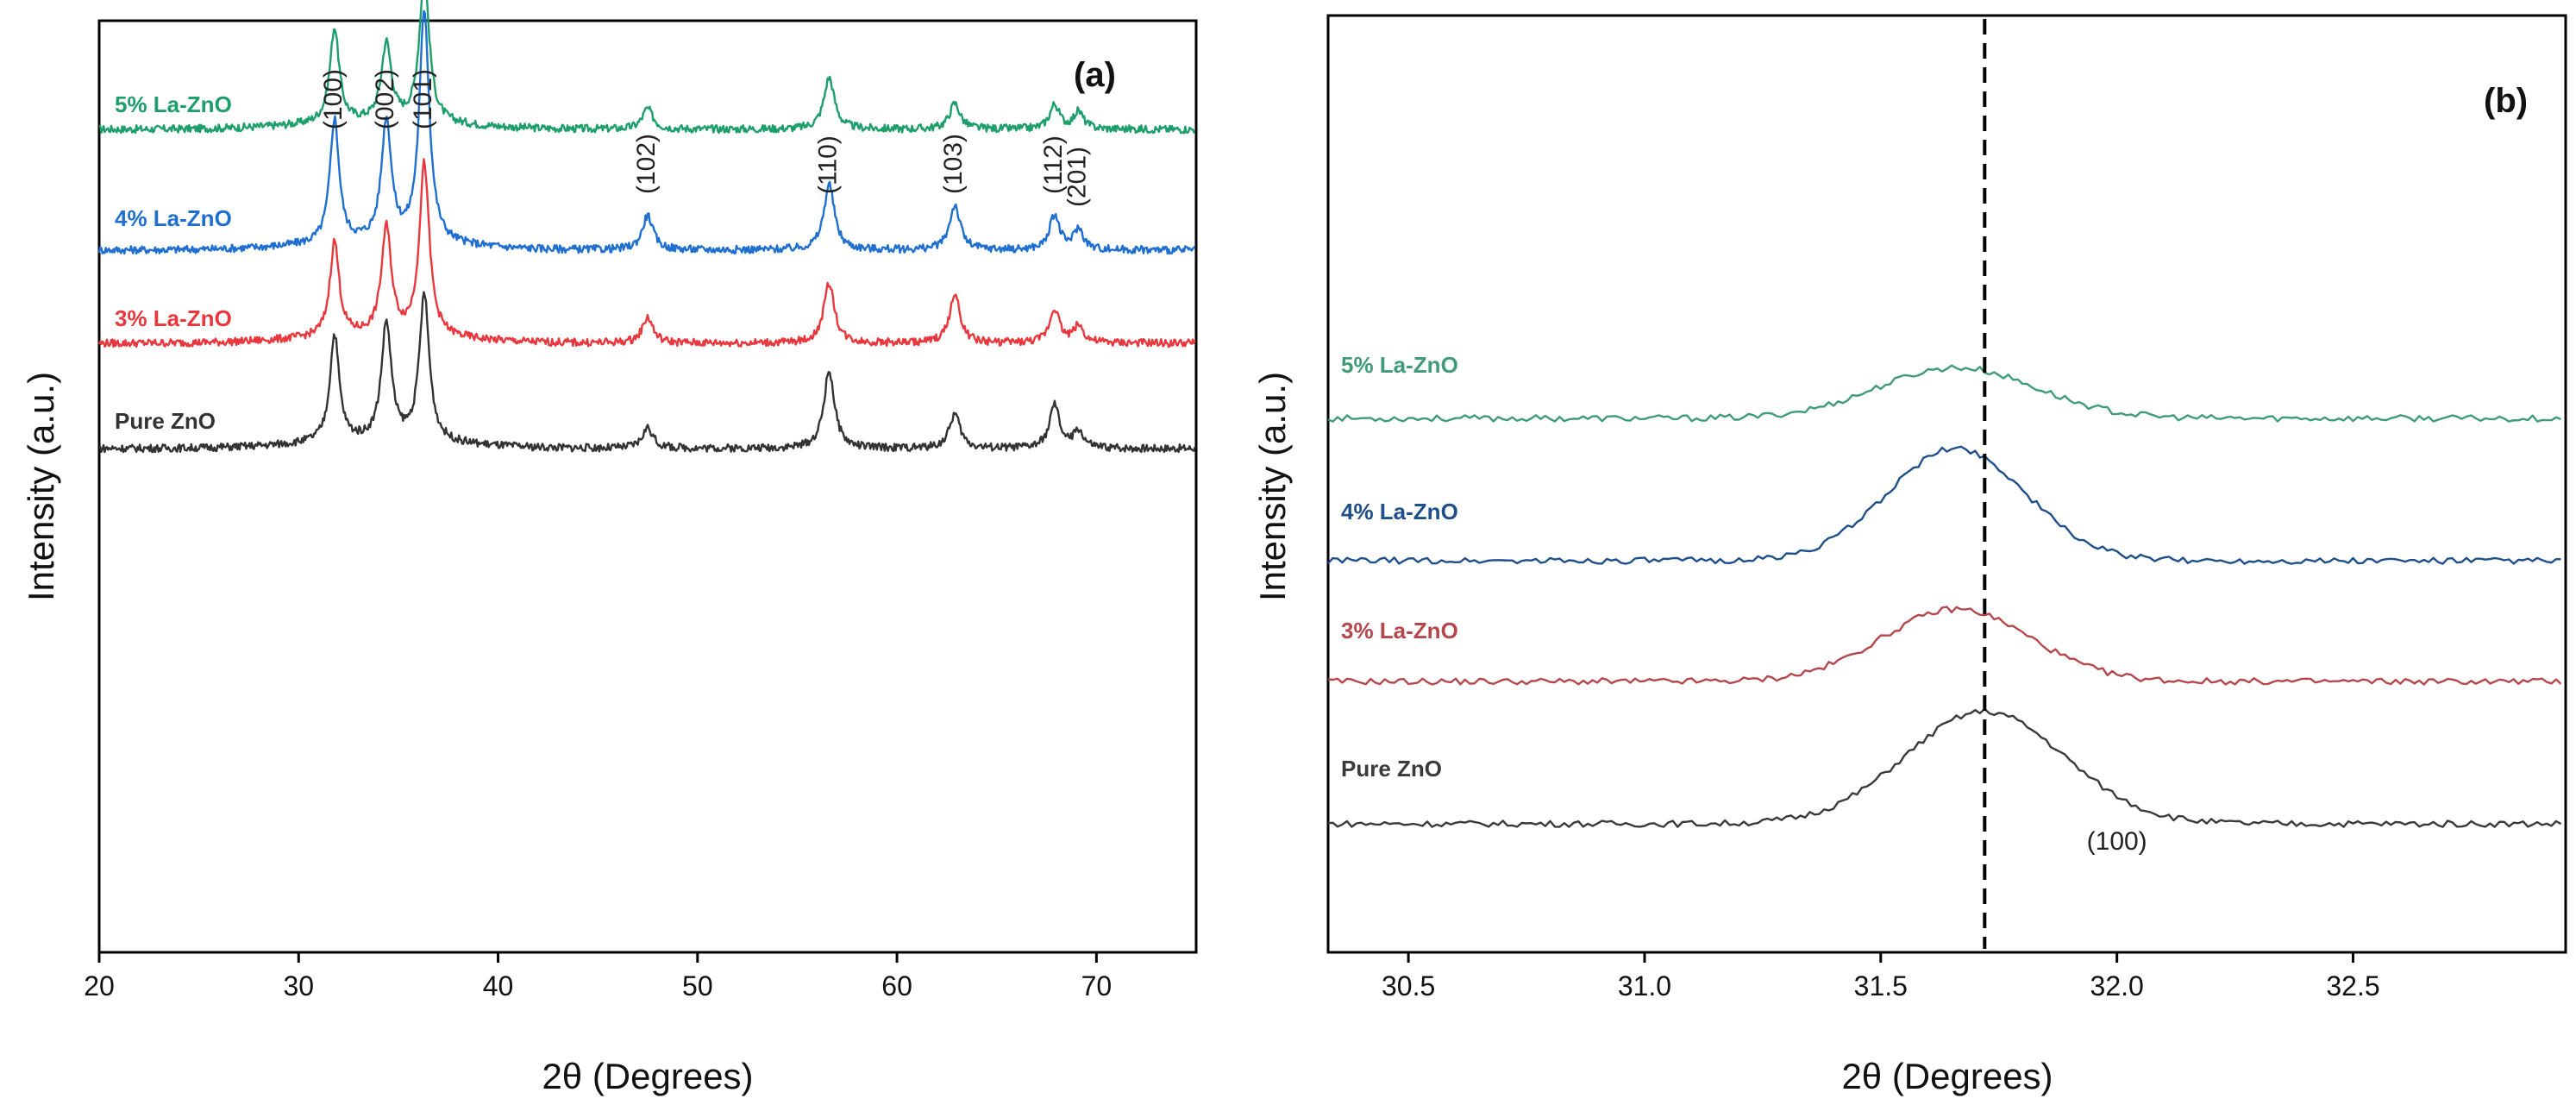 The height and width of the screenshot is (1105, 2576). Describe the element at coordinates (173, 263) in the screenshot. I see `panel-a-series-labels: 5% La-ZnO 4% La-ZnO 3% La-ZnO Pure ZnO` at that location.